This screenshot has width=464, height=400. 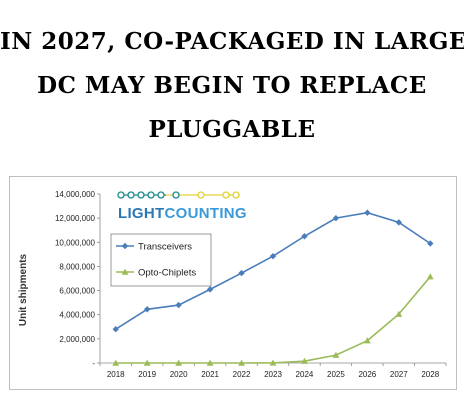 What do you see at coordinates (116, 374) in the screenshot?
I see `x-tick-label: 2018` at bounding box center [116, 374].